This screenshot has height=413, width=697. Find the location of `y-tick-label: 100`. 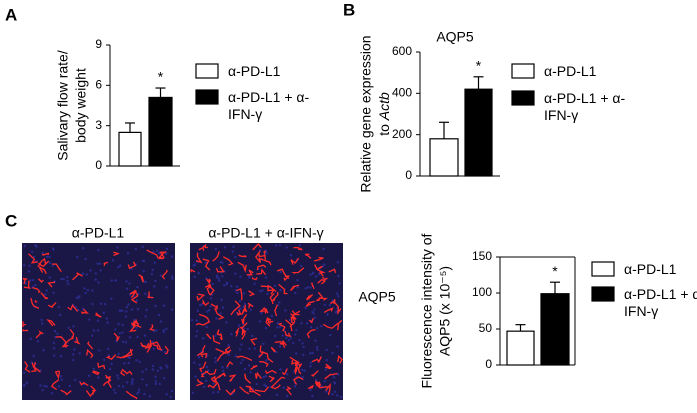

y-tick-label: 100 is located at coordinates (482, 292).